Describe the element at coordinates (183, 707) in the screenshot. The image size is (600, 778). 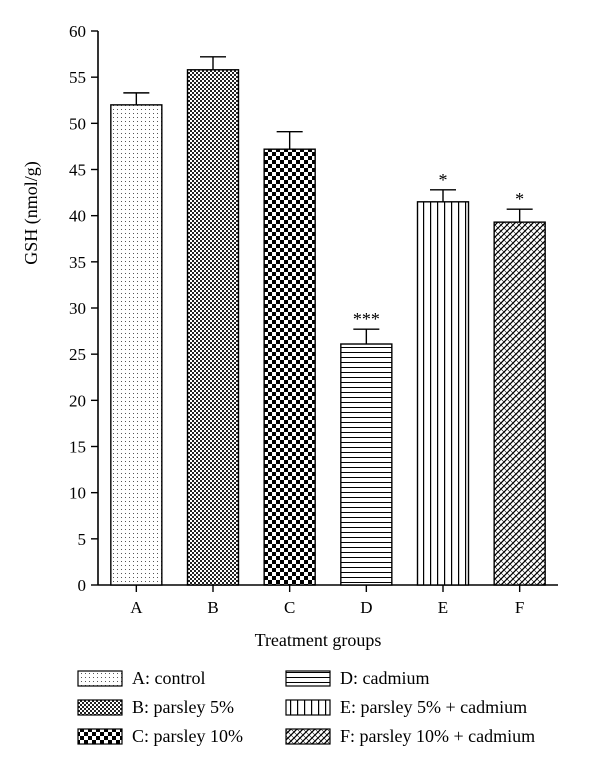
I see `legend-label-B: B: parsley 5%` at that location.